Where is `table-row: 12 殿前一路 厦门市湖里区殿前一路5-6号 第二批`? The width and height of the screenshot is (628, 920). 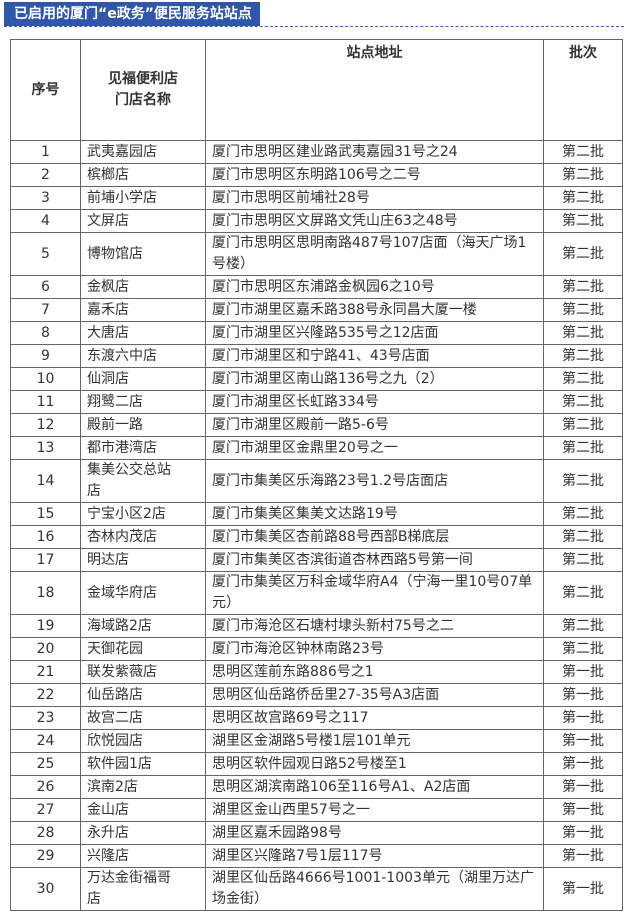 table-row: 12 殿前一路 厦门市湖里区殿前一路5-6号 第二批 is located at coordinates (316, 425).